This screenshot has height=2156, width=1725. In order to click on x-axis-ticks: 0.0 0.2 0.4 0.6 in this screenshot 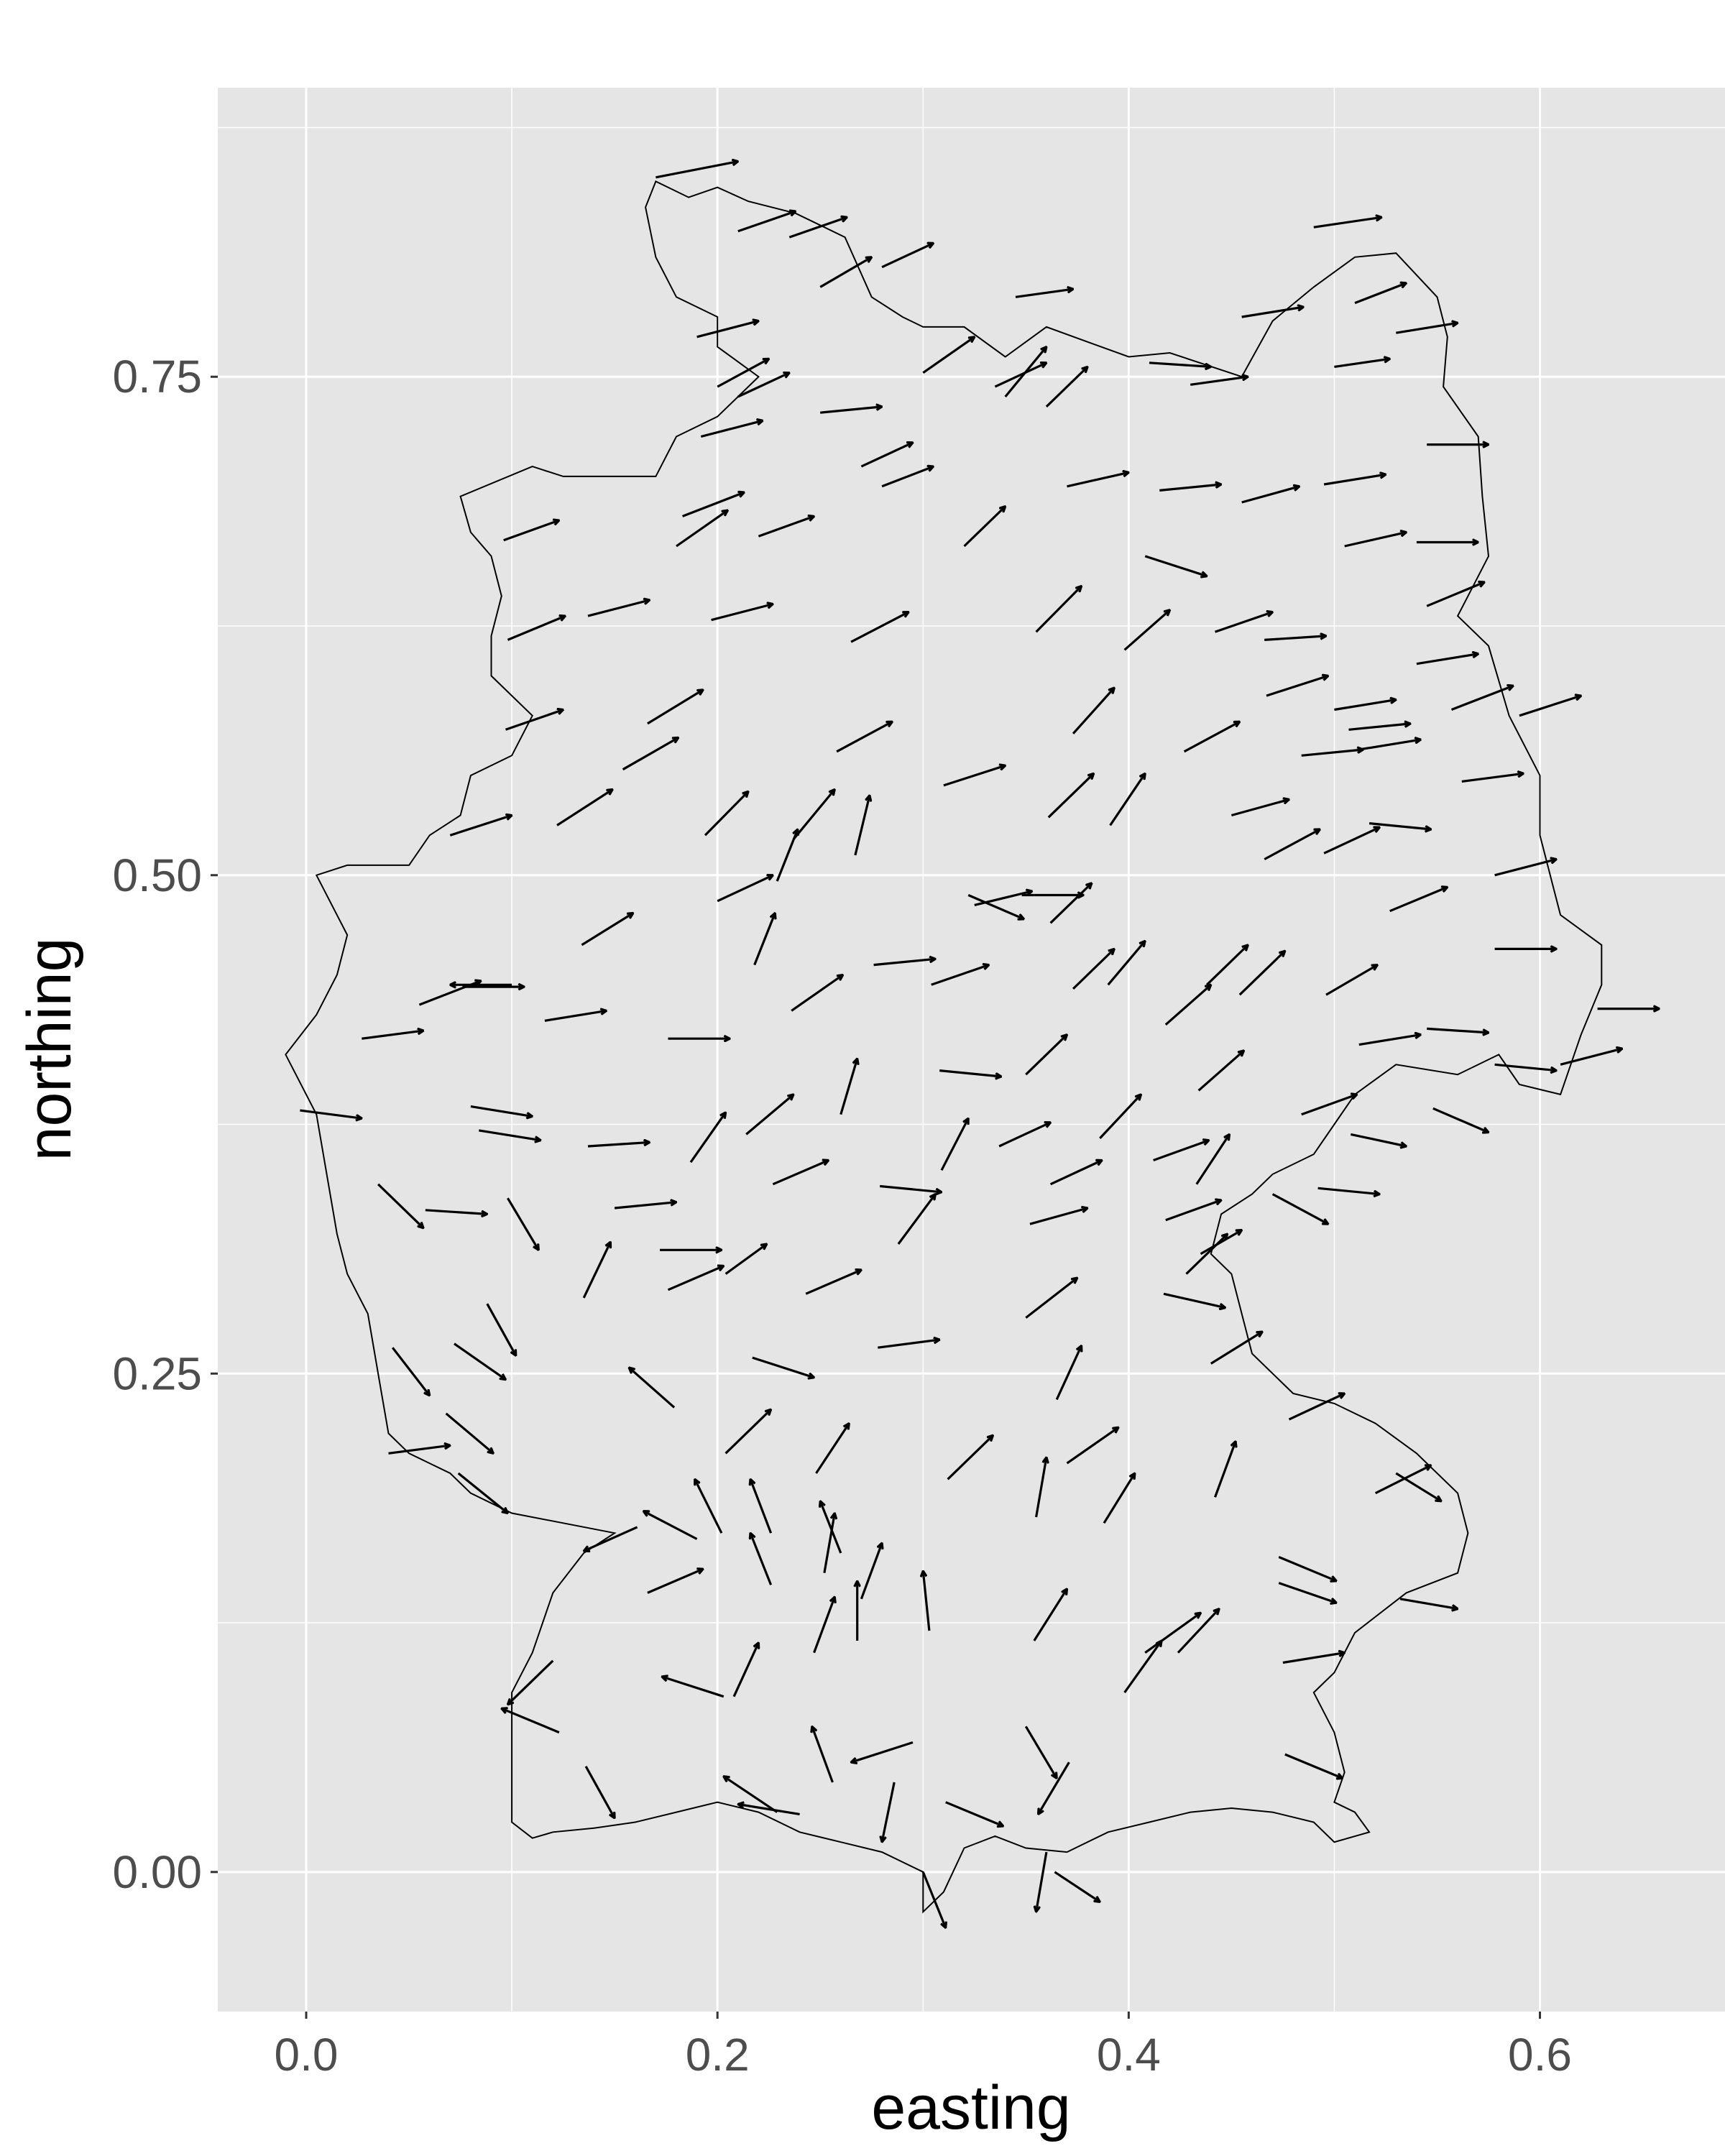, I will do `click(923, 2046)`.